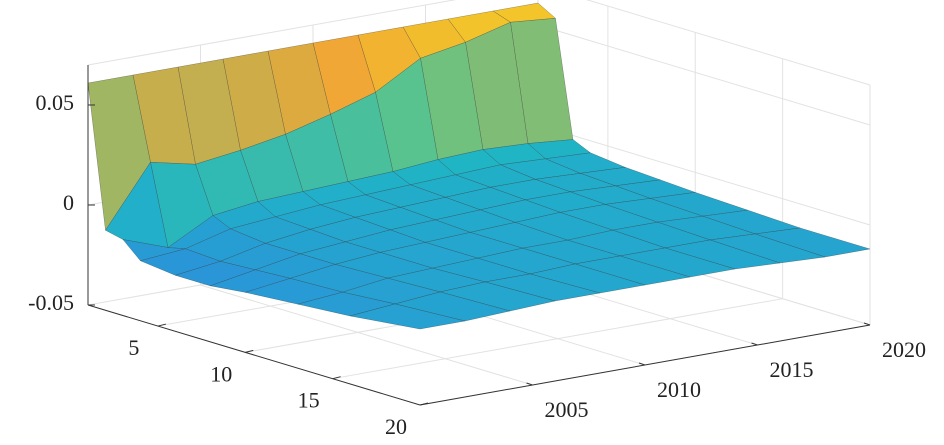 The image size is (944, 445). I want to click on x-tick-label: 10, so click(221, 373).